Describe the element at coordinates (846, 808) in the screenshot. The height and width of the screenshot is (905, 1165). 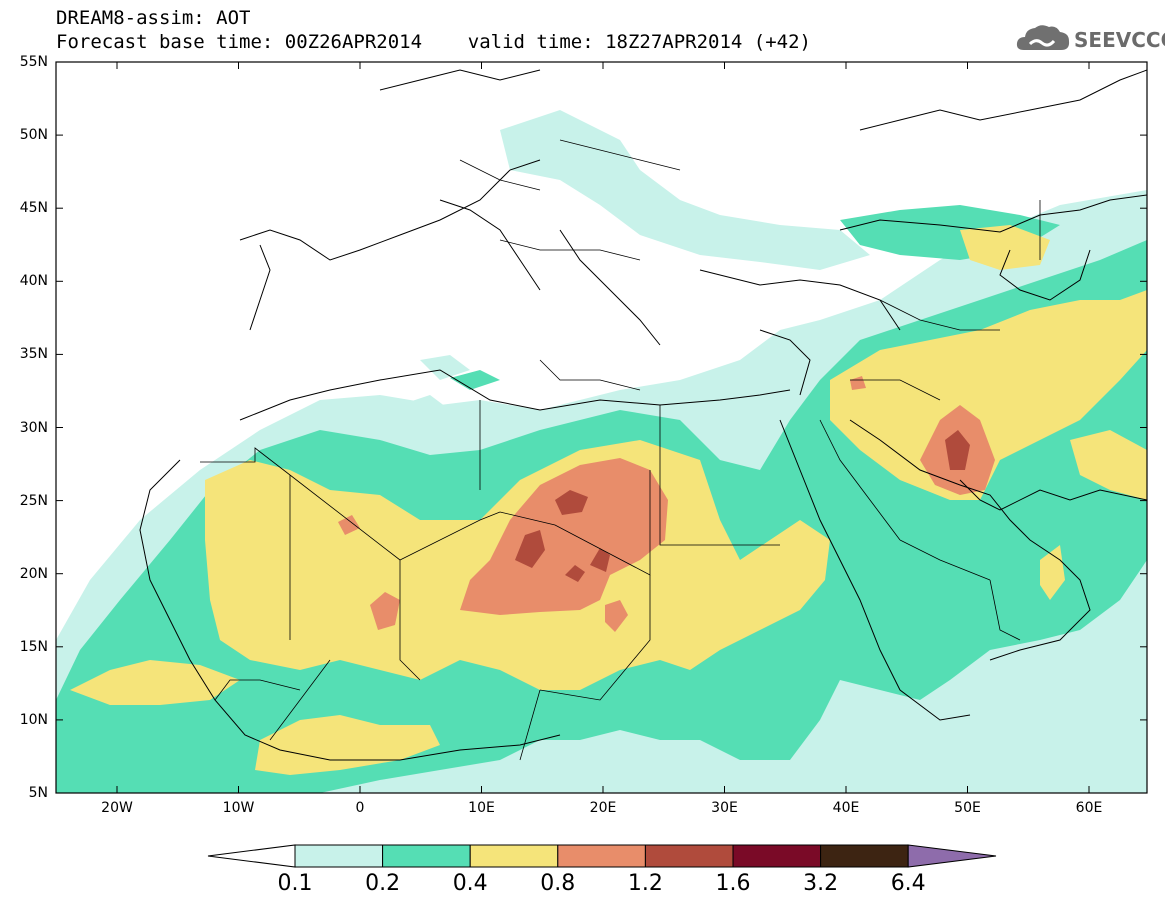
I see `lon-label: 40E` at that location.